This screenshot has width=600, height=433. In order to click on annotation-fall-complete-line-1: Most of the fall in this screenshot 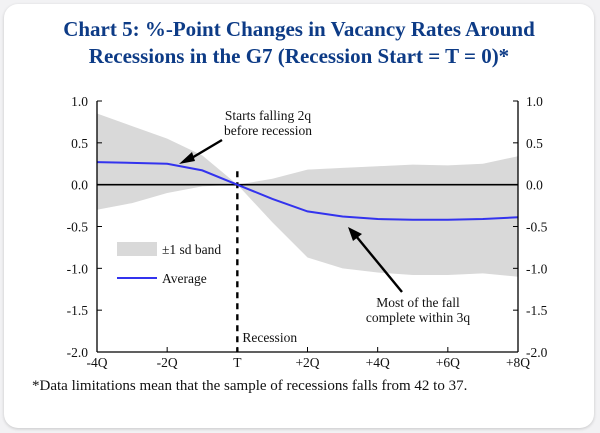, I will do `click(418, 302)`.